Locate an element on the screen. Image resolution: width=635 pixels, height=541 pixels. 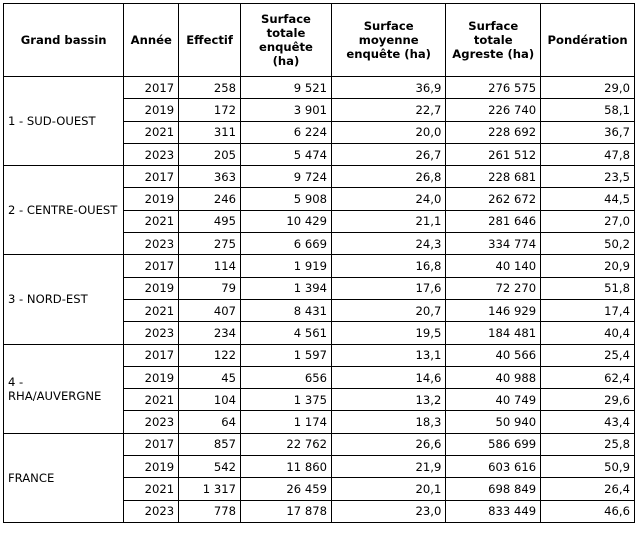
table-row: 2019 45 656 14,6 40 988 62,4 is located at coordinates (319, 377).